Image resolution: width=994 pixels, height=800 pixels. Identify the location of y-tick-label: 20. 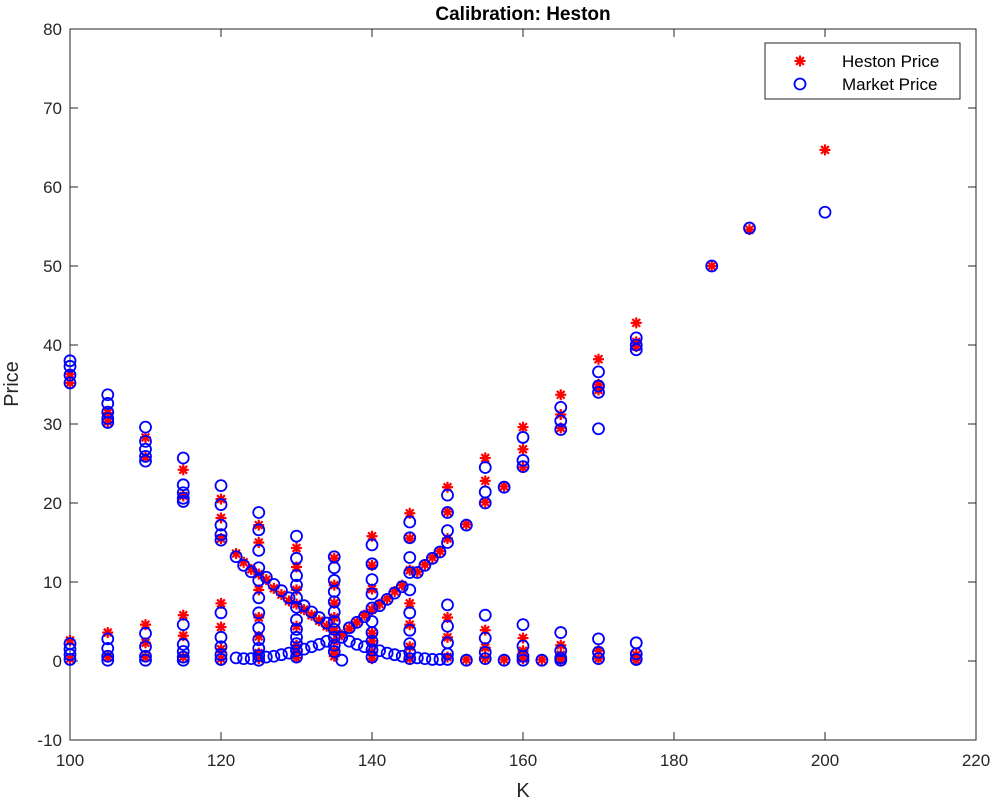
(52, 503).